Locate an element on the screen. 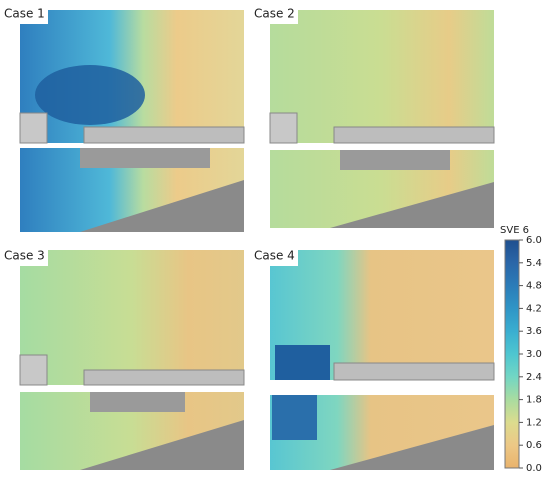  panel-label: Case 4 is located at coordinates (274, 256).